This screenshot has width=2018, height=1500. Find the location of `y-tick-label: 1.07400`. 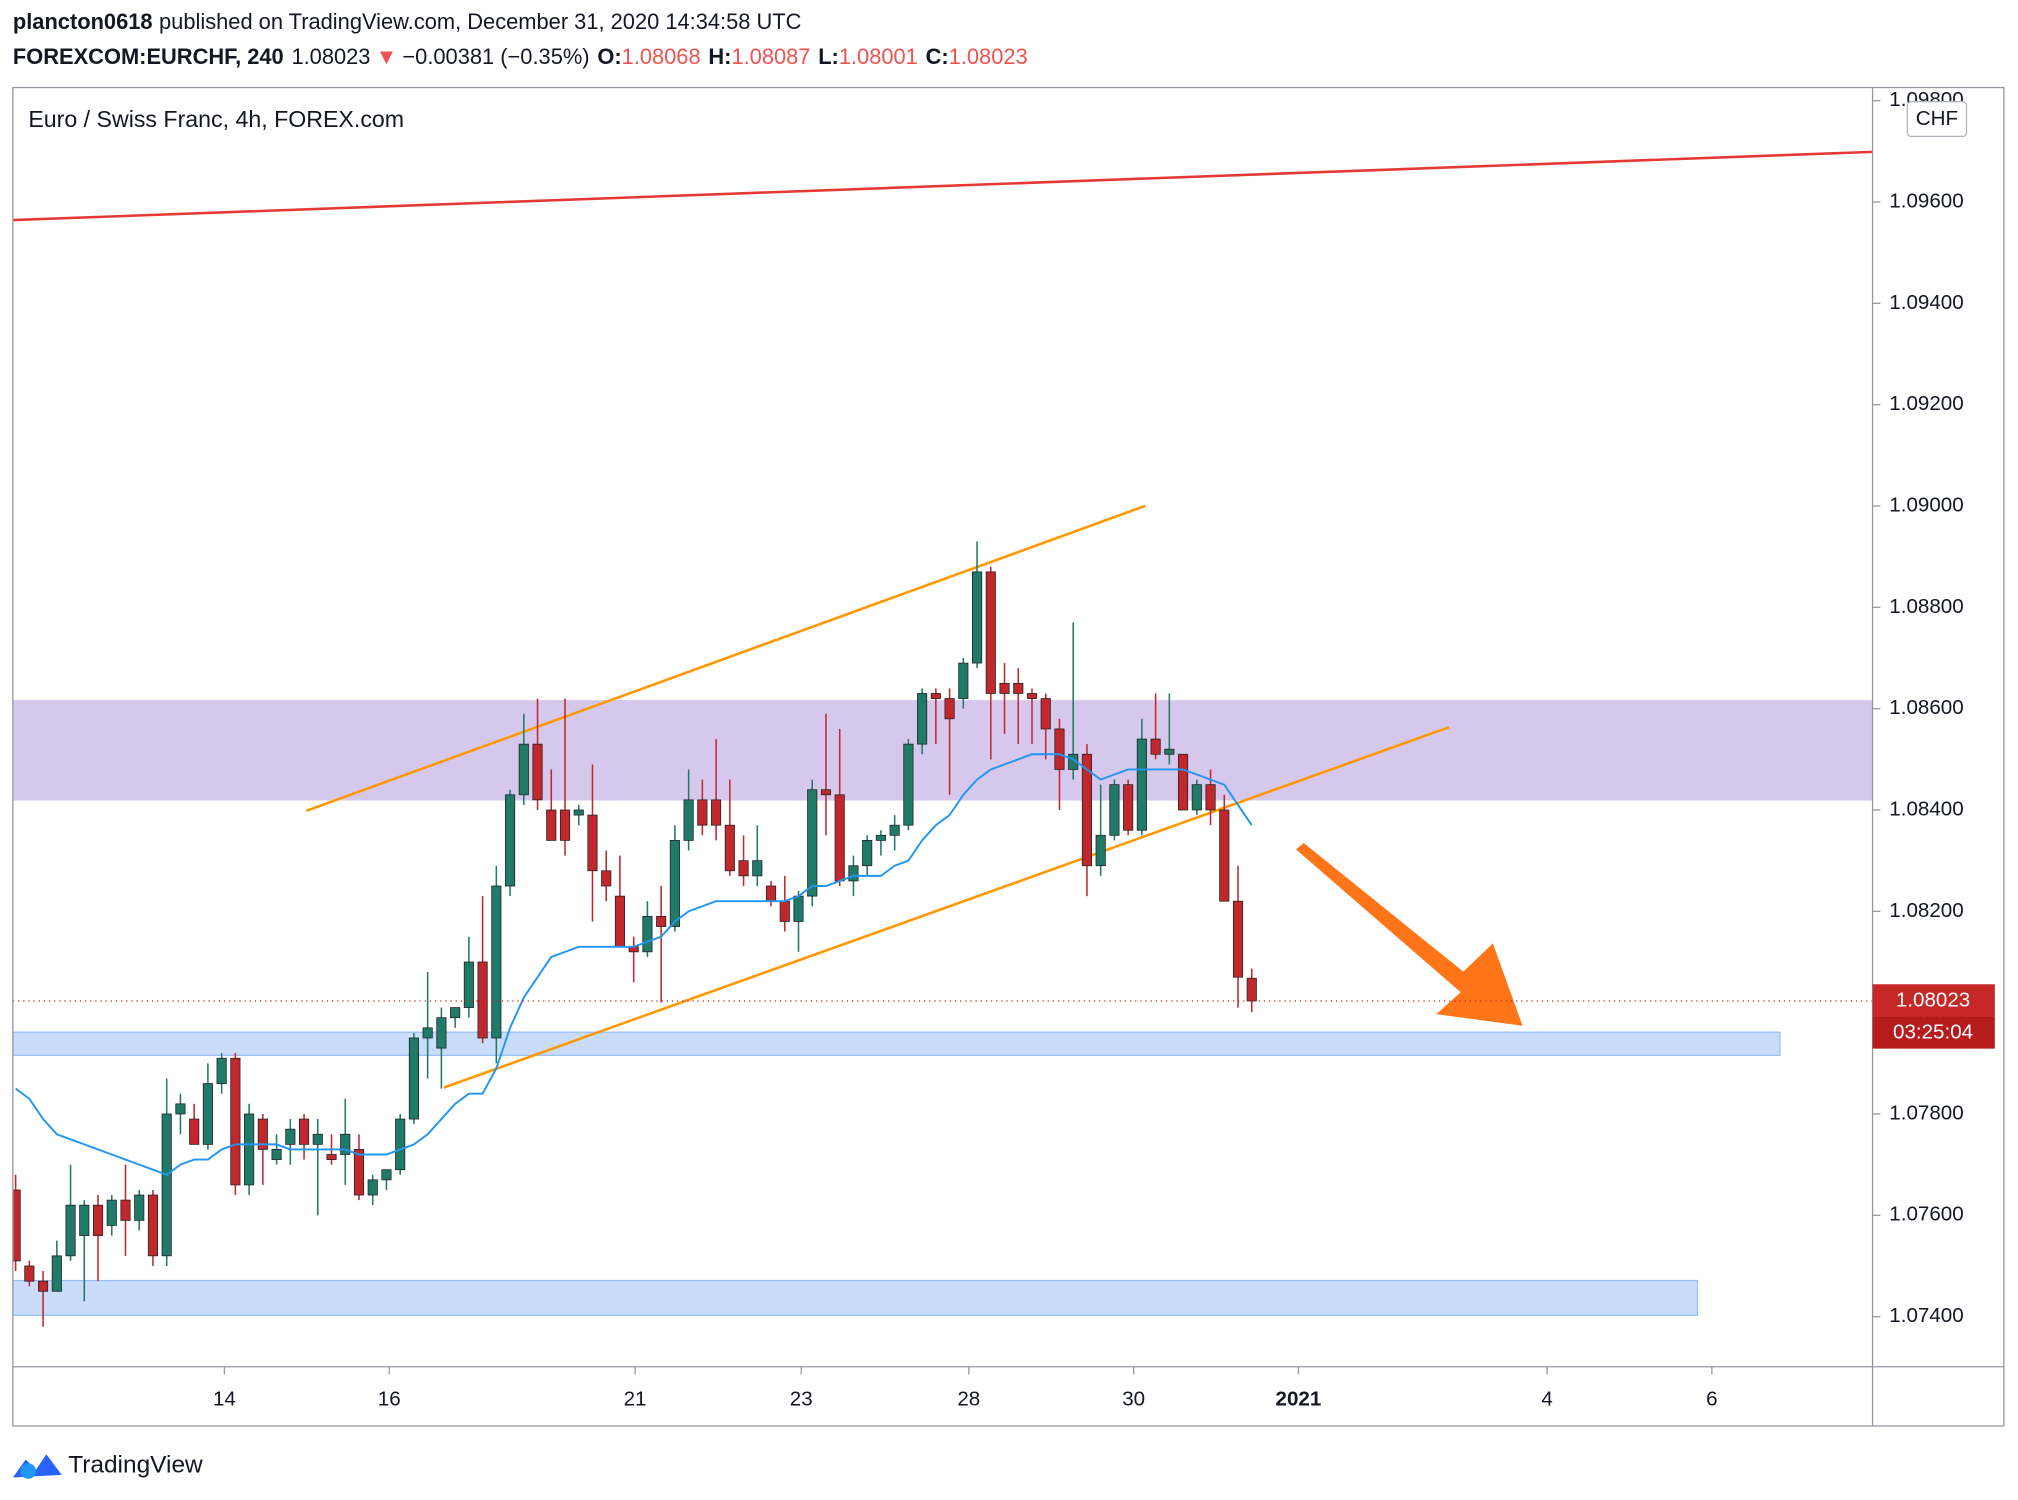

y-tick-label: 1.07400 is located at coordinates (1926, 1315).